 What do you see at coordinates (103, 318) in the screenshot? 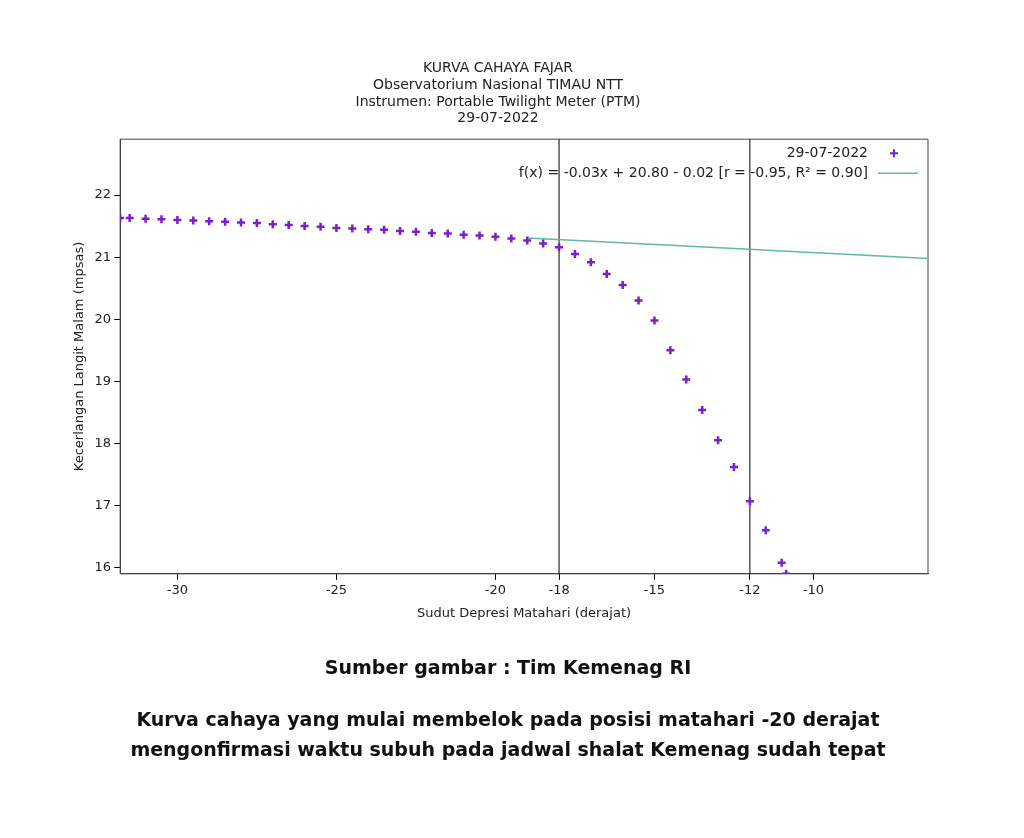
I see `y-tick-label: 20` at bounding box center [103, 318].